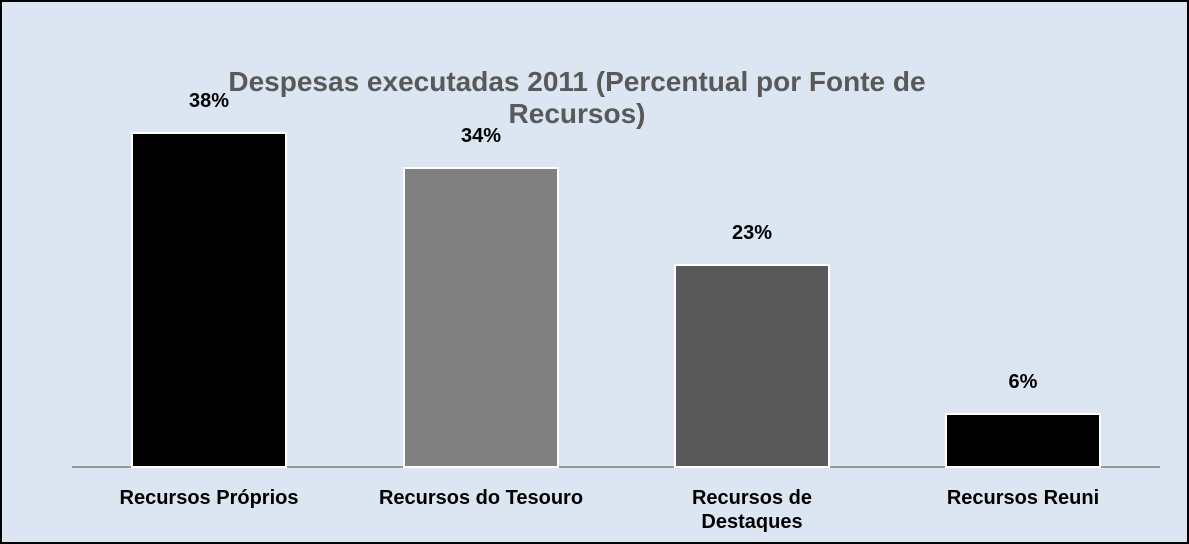  What do you see at coordinates (752, 510) in the screenshot?
I see `x-tick-label: Recursos de Destaques` at bounding box center [752, 510].